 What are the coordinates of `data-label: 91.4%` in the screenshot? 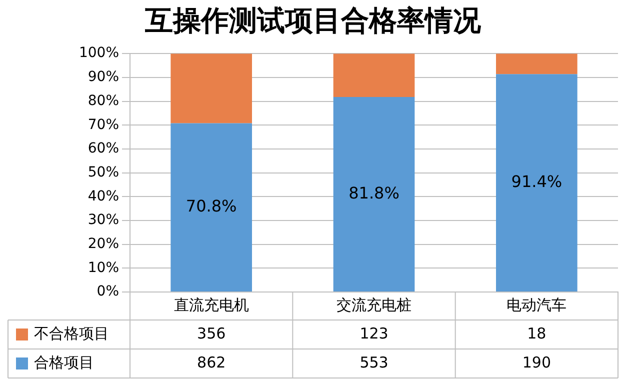 It's located at (536, 181).